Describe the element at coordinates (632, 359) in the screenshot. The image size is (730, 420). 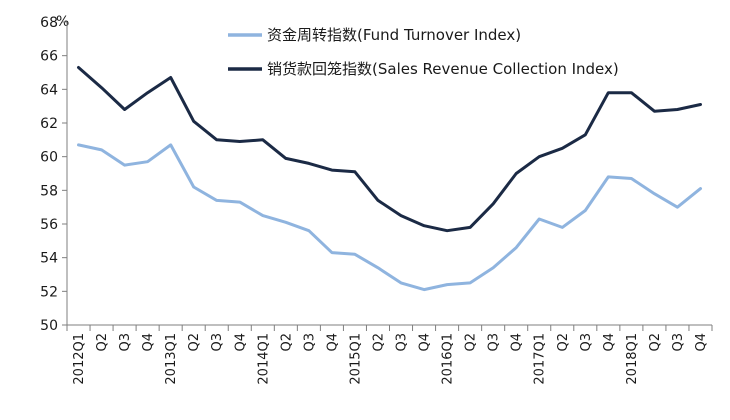
I see `x-tick-label: 2018Q1` at that location.